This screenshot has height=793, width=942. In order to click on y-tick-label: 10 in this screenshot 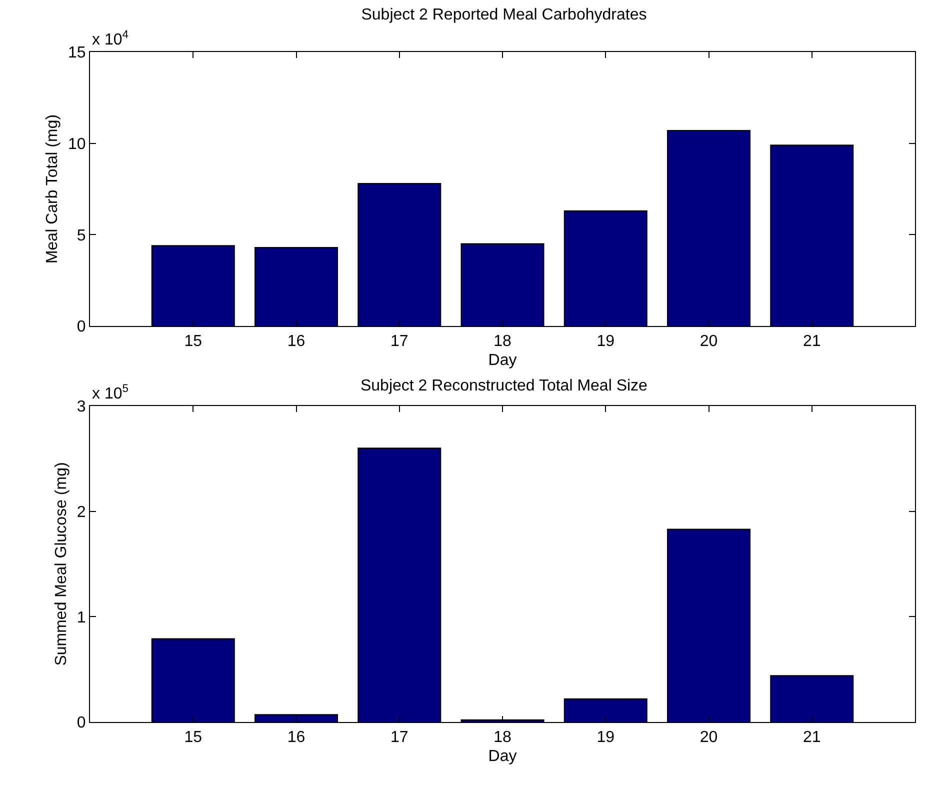, I will do `click(77, 144)`.